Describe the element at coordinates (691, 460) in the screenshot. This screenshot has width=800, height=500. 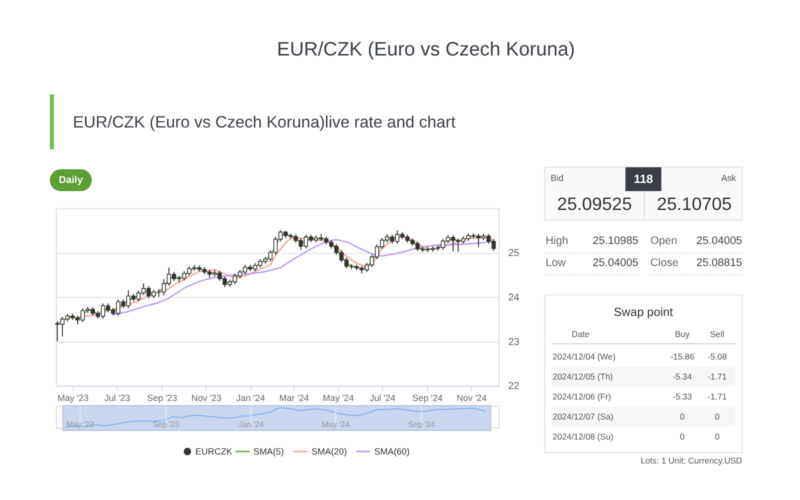
I see `text: Lots: 1 Unit: Currency.USD` at that location.